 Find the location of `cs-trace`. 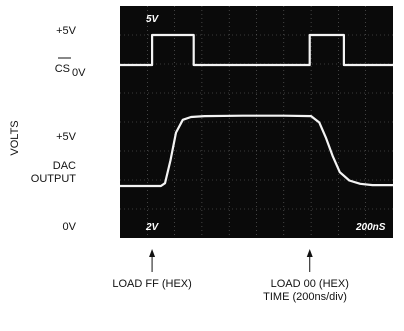

cs-trace is located at coordinates (256, 50).